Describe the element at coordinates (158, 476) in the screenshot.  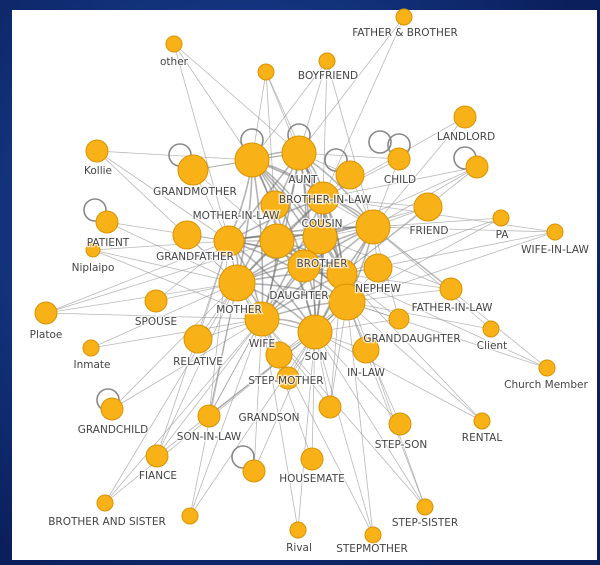
I see `node-label: FIANCE` at that location.